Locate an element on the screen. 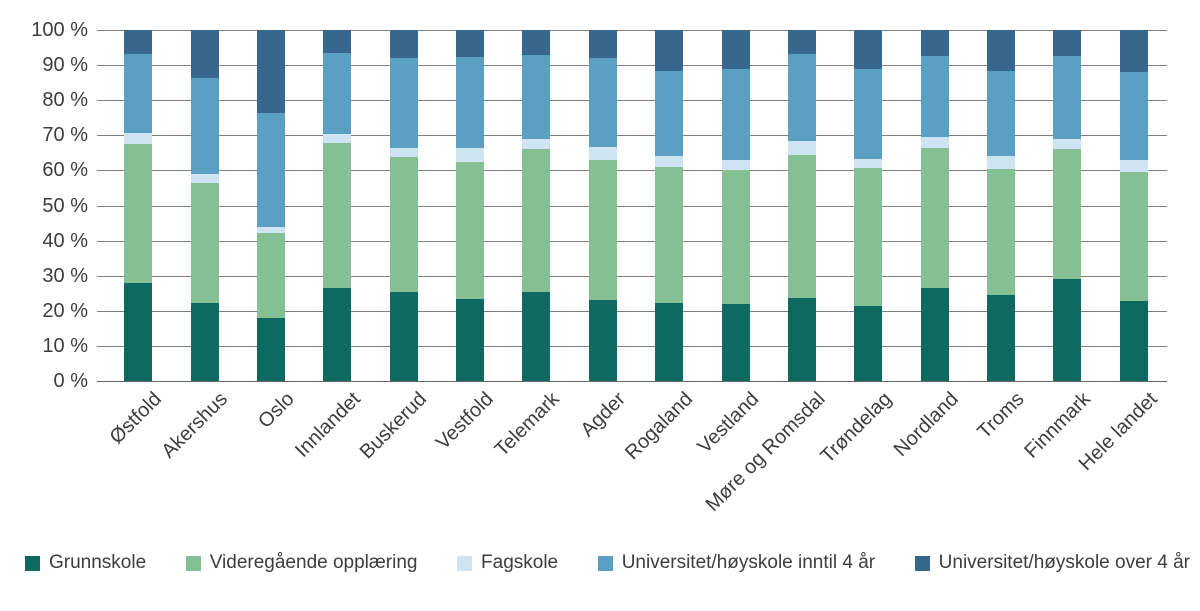  bar-troms is located at coordinates (1001, 205).